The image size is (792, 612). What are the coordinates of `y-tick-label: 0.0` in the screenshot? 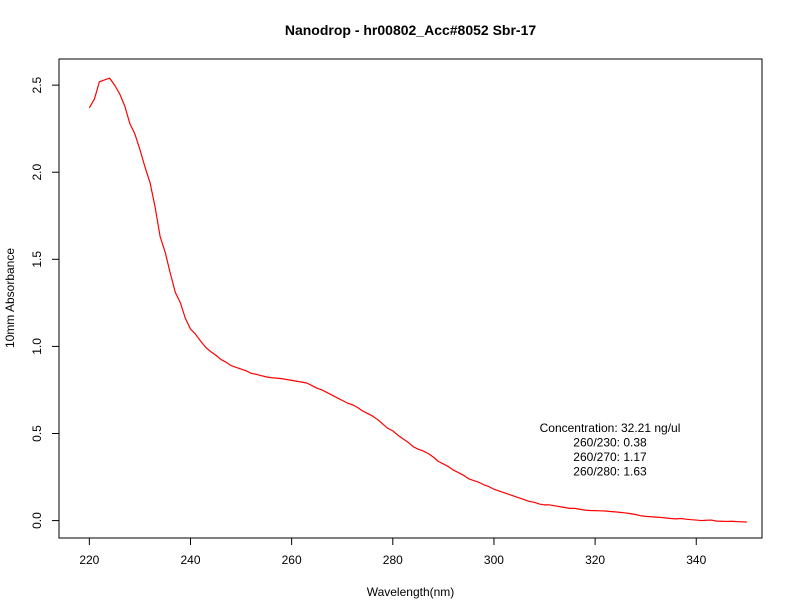 It's located at (37, 520).